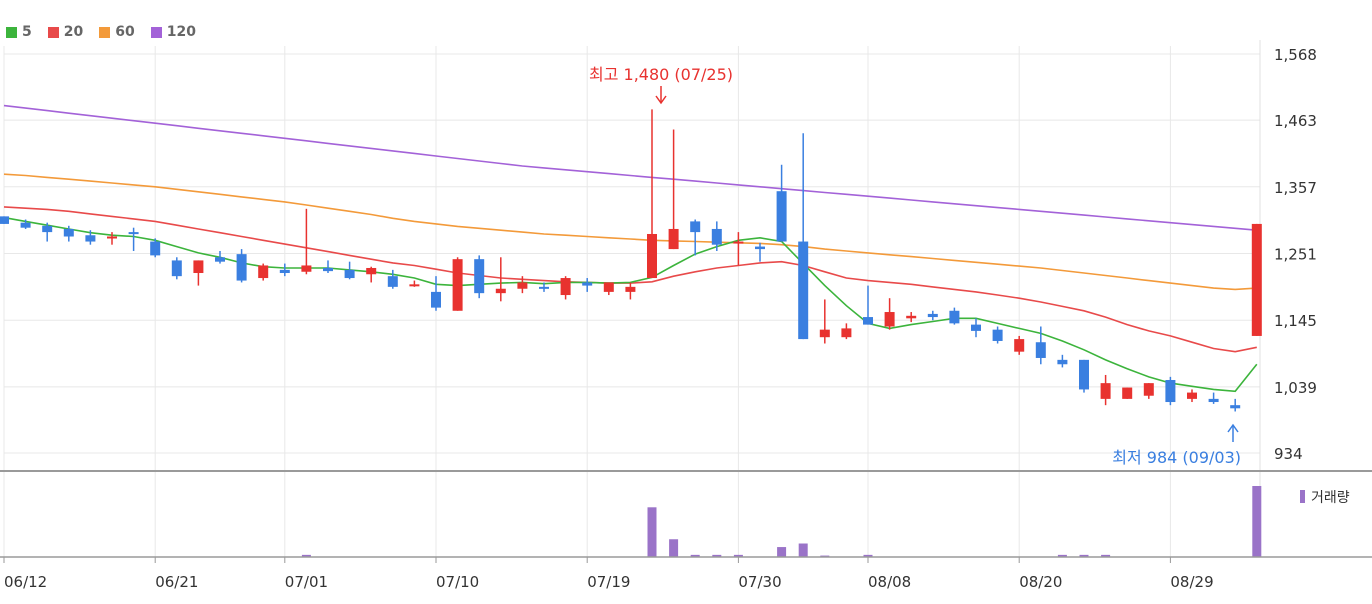  I want to click on x-tick-label: 06/21, so click(176, 582).